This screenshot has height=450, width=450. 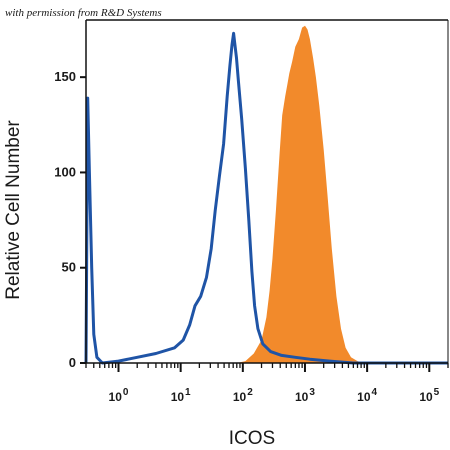 What do you see at coordinates (367, 395) in the screenshot?
I see `x-tick-label: 10⁴` at bounding box center [367, 395].